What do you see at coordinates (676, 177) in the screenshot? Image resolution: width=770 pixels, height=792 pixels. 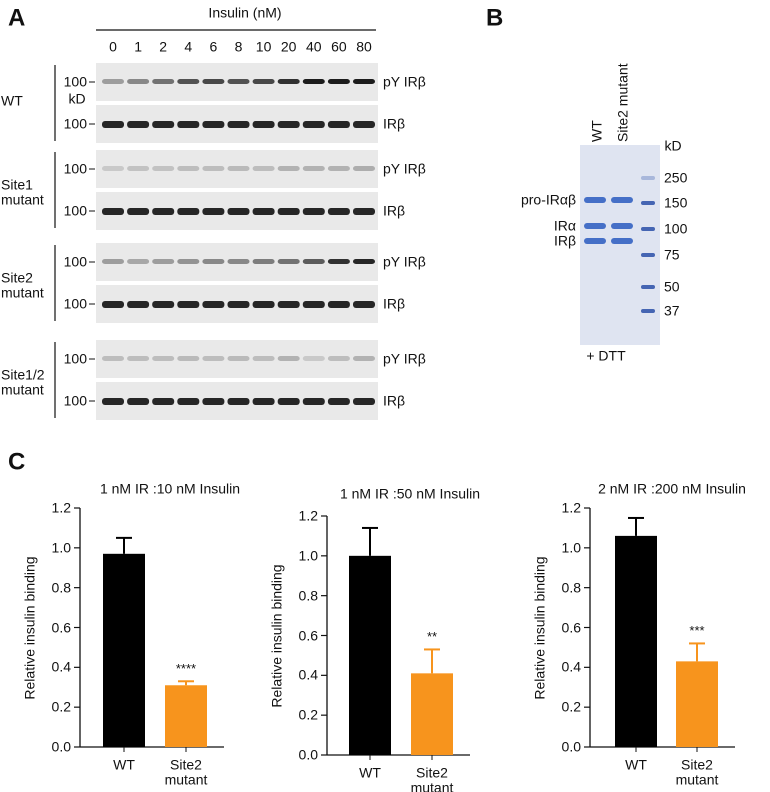 I see `marker-label: 250` at bounding box center [676, 177].